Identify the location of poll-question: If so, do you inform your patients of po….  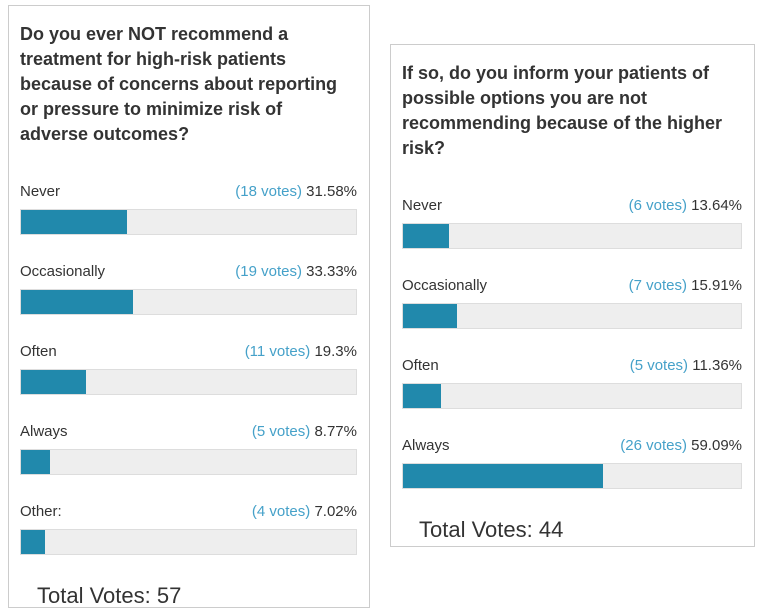
(562, 110).